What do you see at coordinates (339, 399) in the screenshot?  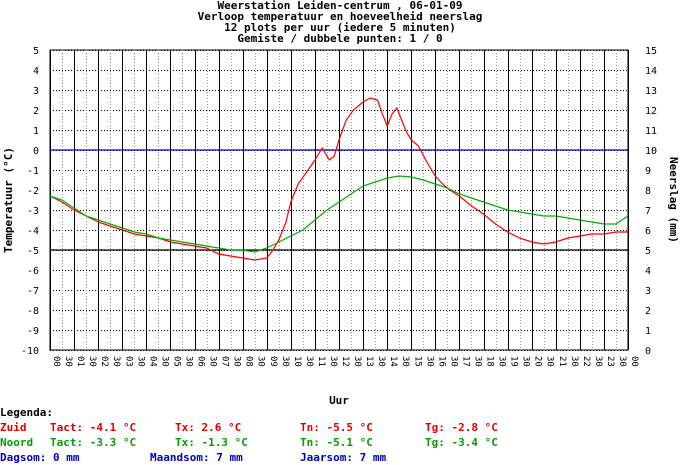 I see `x-axis-label: Uur` at bounding box center [339, 399].